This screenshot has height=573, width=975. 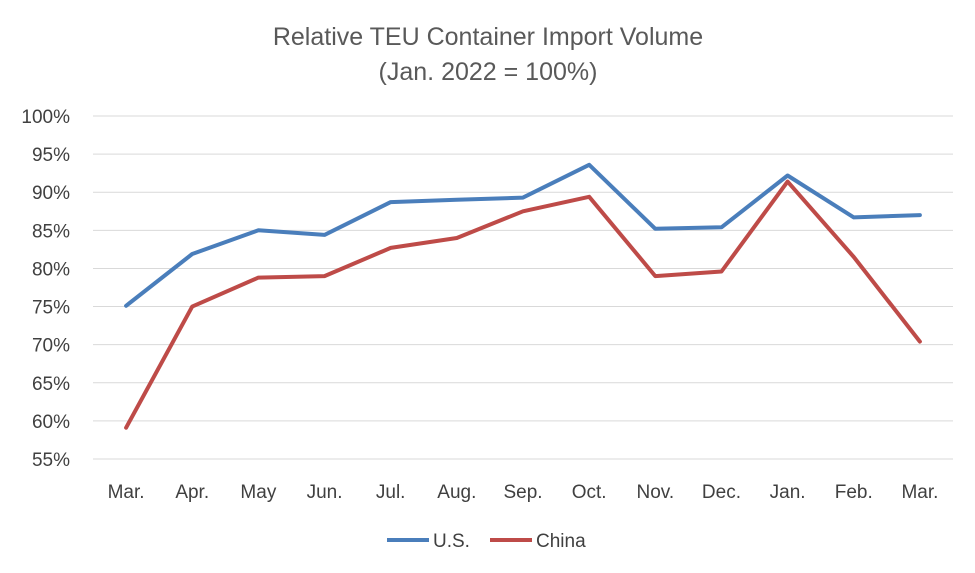 I want to click on legend-label: China, so click(x=561, y=541).